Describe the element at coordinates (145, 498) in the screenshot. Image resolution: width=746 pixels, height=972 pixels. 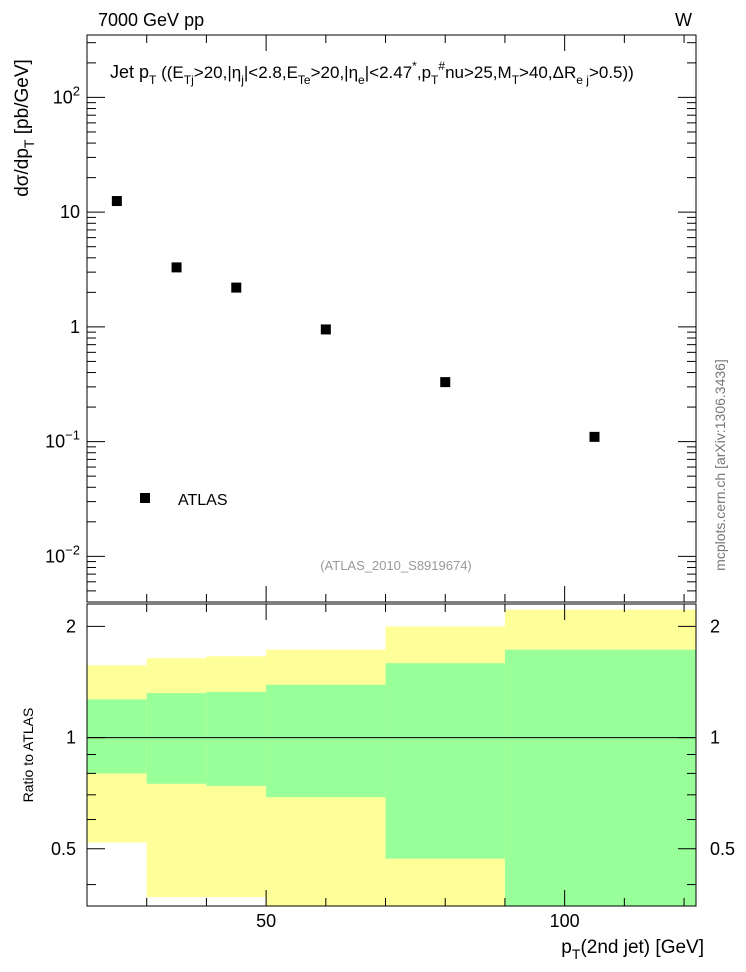
I see `legend-marker-atlas` at that location.